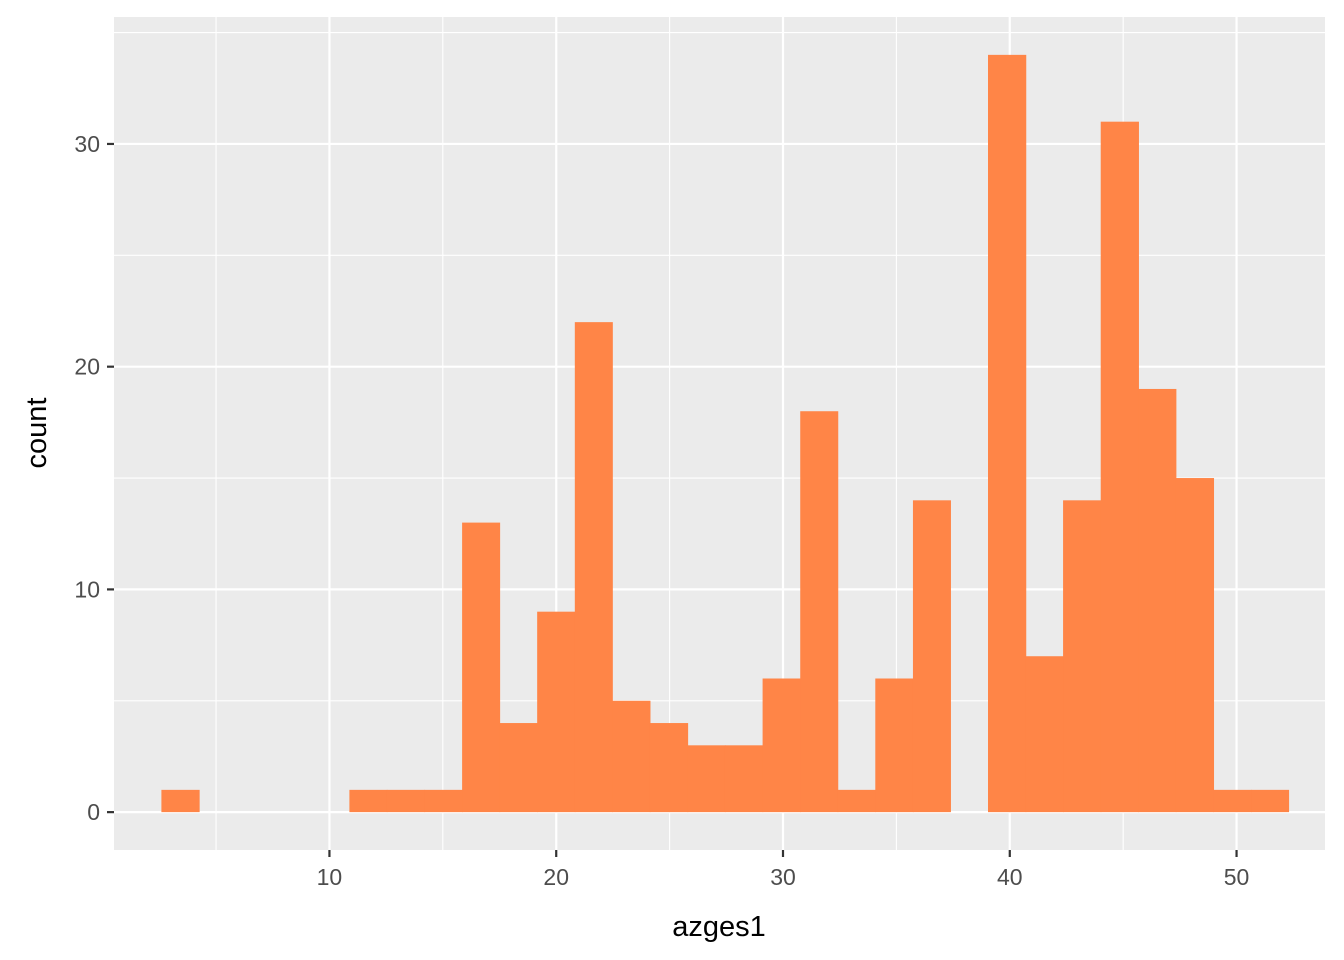 The height and width of the screenshot is (960, 1344). What do you see at coordinates (37, 433) in the screenshot?
I see `y-axis-title: count` at bounding box center [37, 433].